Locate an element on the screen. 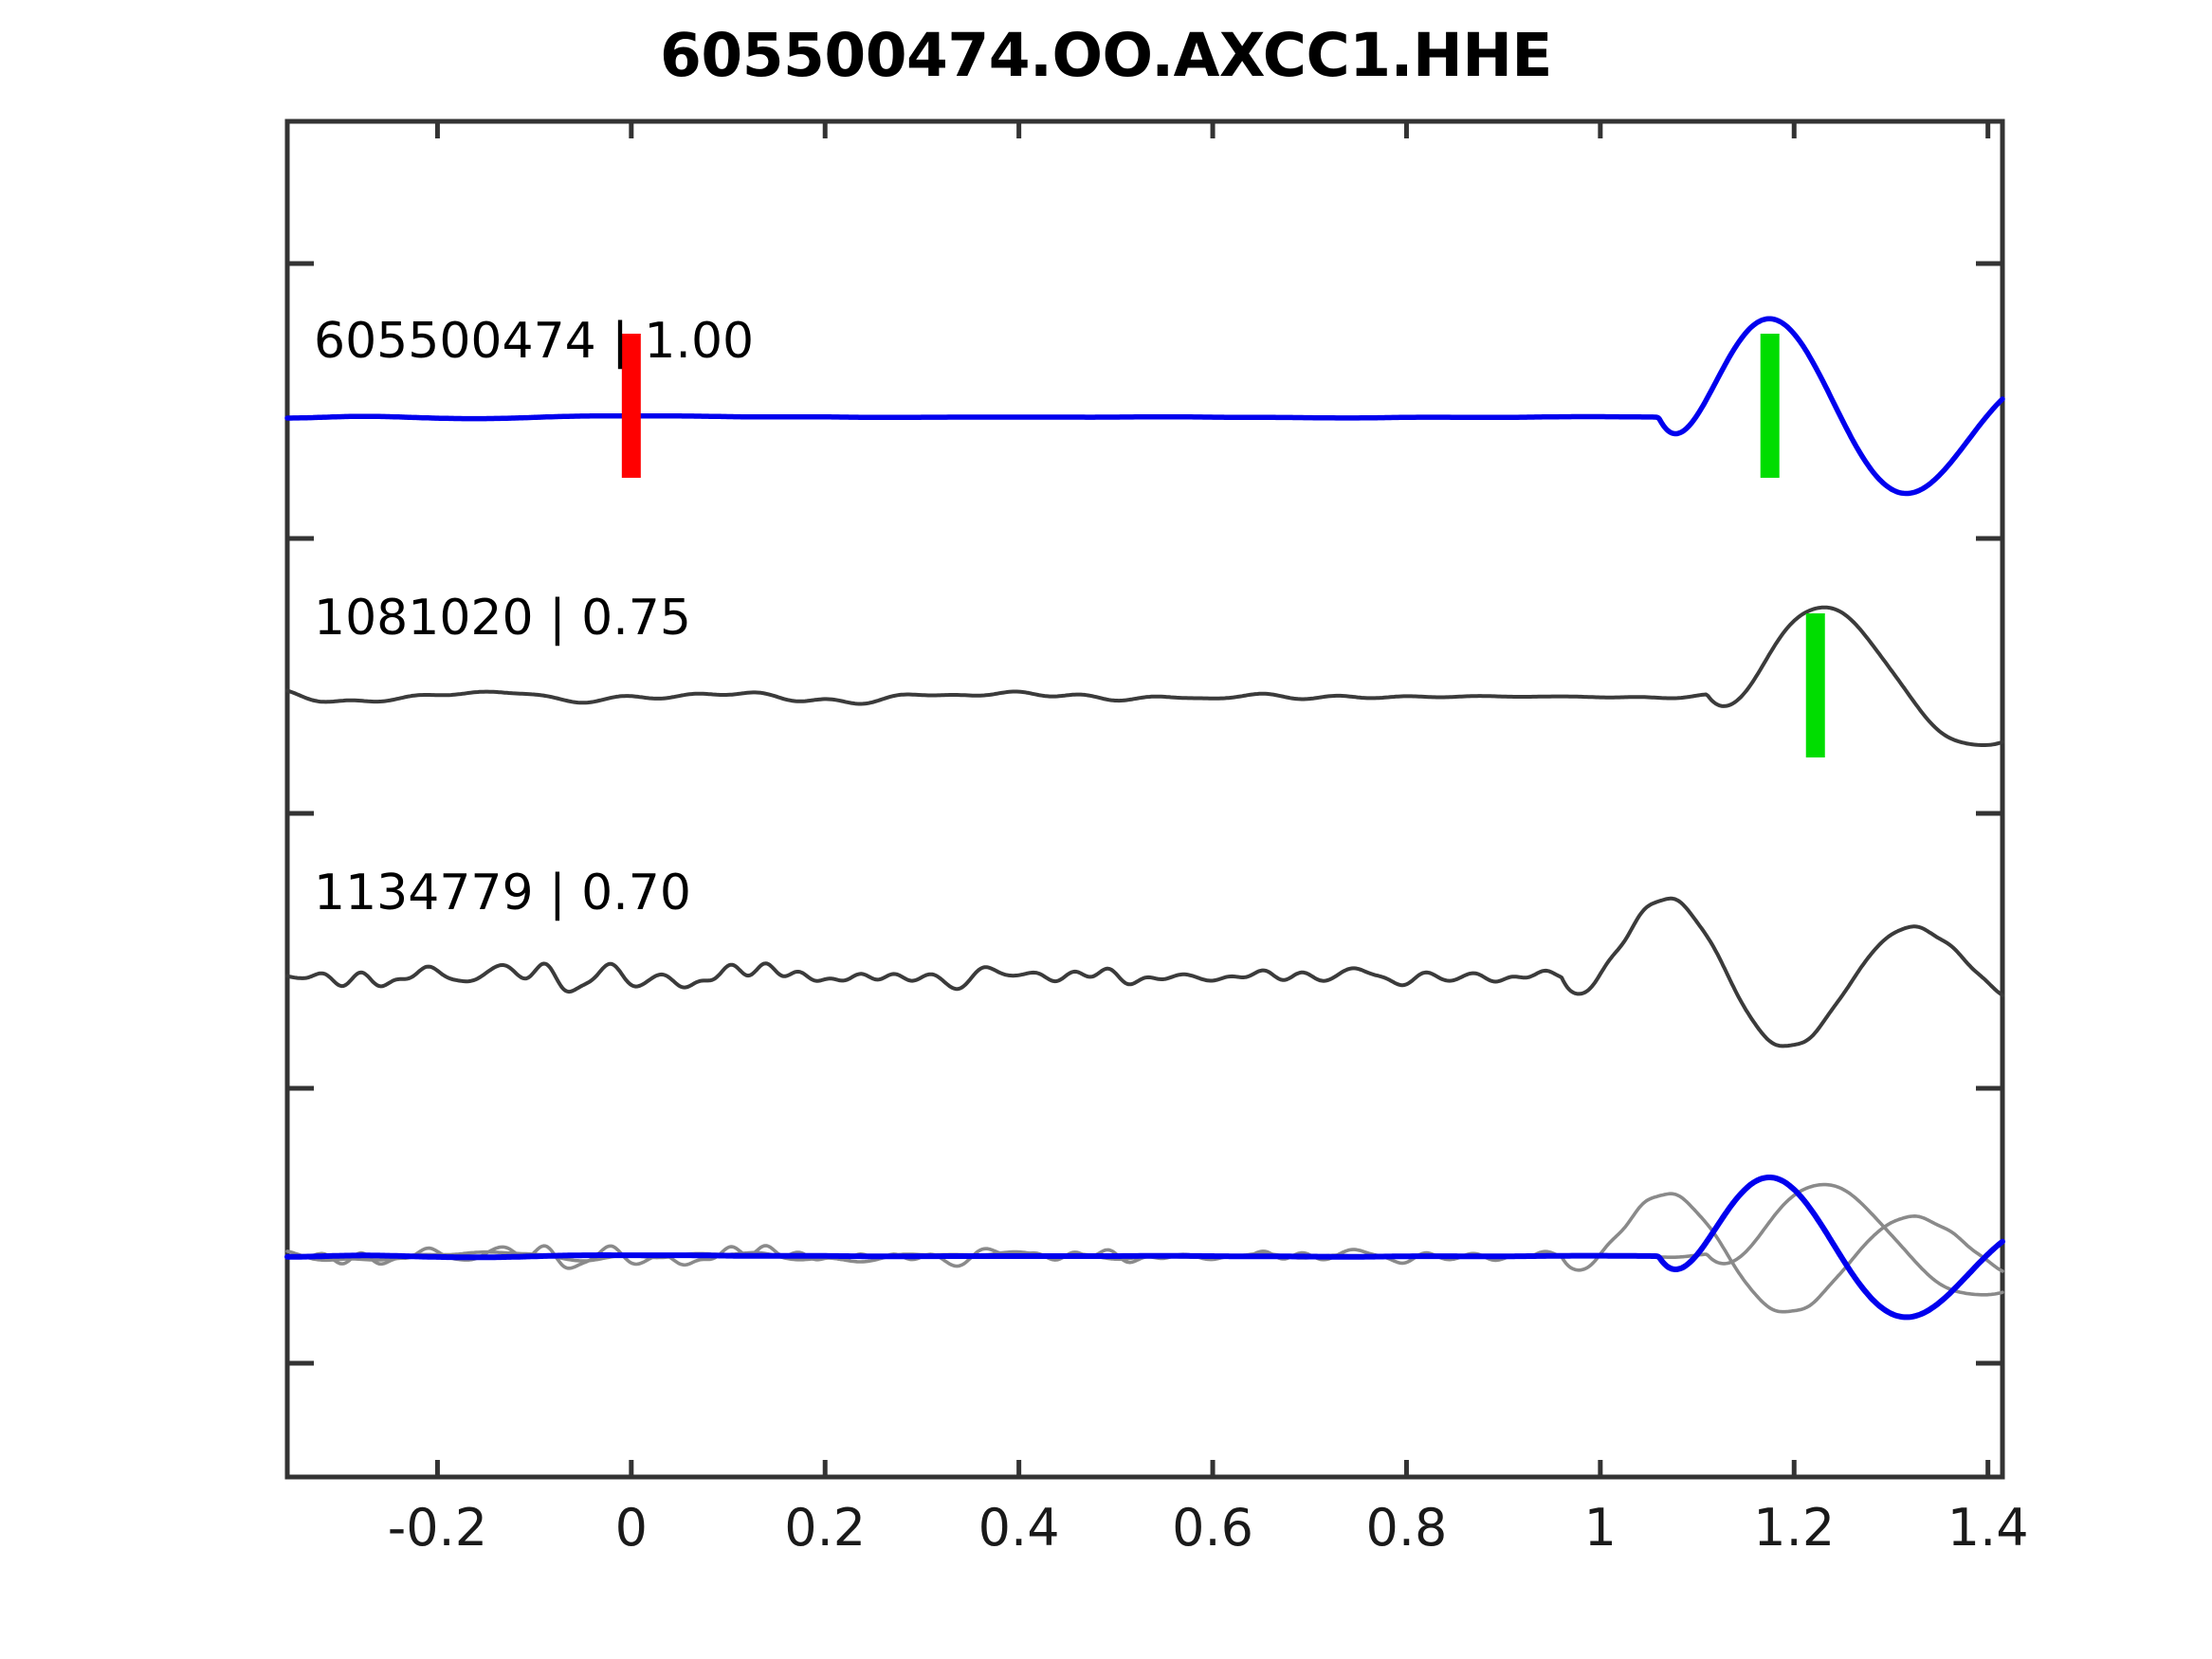 This screenshot has width=2212, height=1659. page-title: 605500474.OO.AXCC1.HHE is located at coordinates (1106, 55).